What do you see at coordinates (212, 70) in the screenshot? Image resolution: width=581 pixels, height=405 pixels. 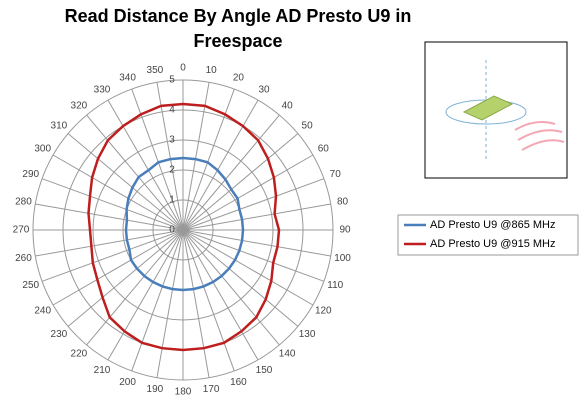 I see `angle-label: 10` at bounding box center [212, 70].